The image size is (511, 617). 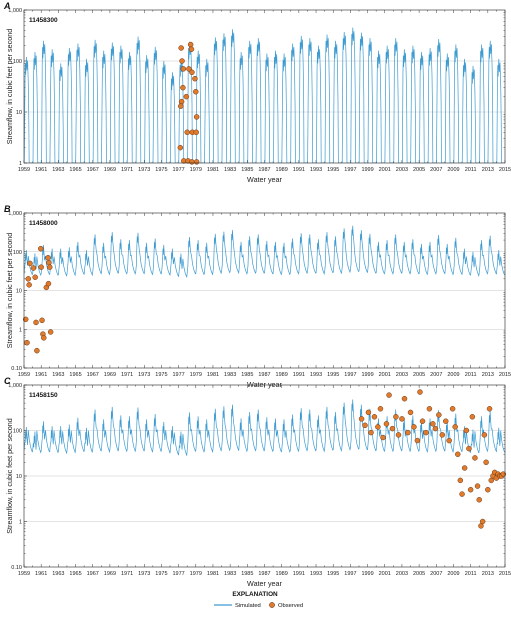 I want to click on x-tick-label: 1975, so click(x=161, y=170).